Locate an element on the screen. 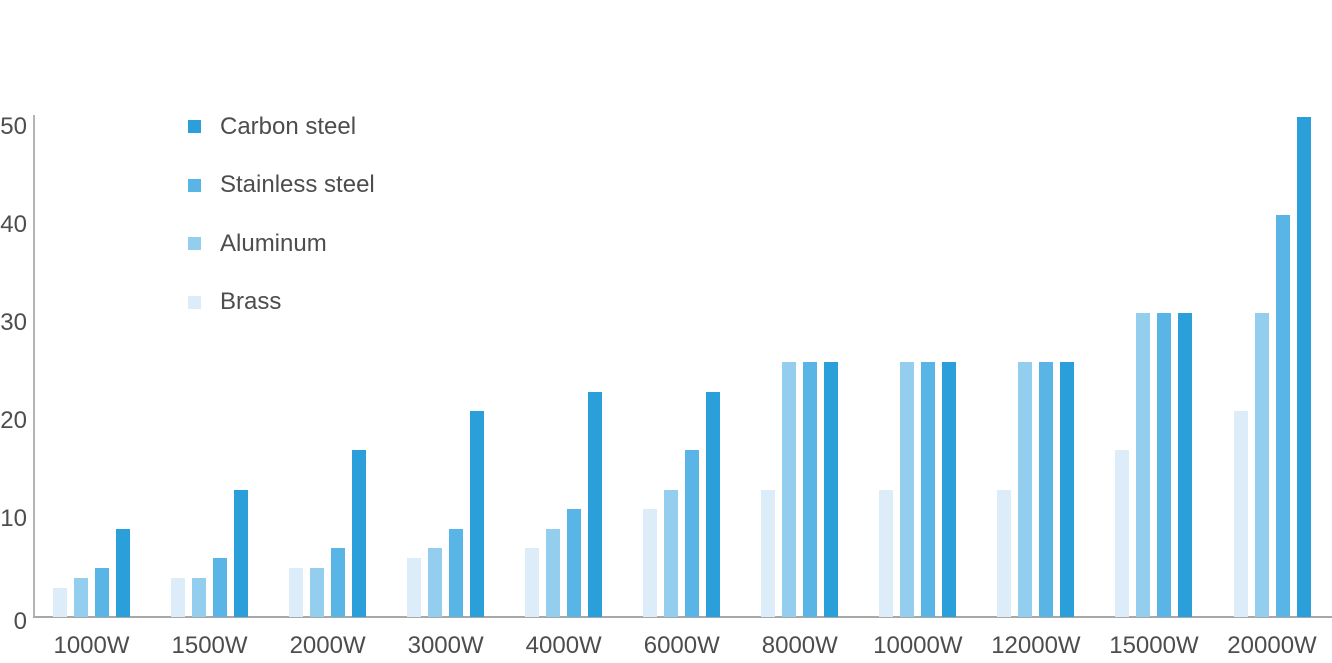  y-tick-label: 50 is located at coordinates (13, 126).